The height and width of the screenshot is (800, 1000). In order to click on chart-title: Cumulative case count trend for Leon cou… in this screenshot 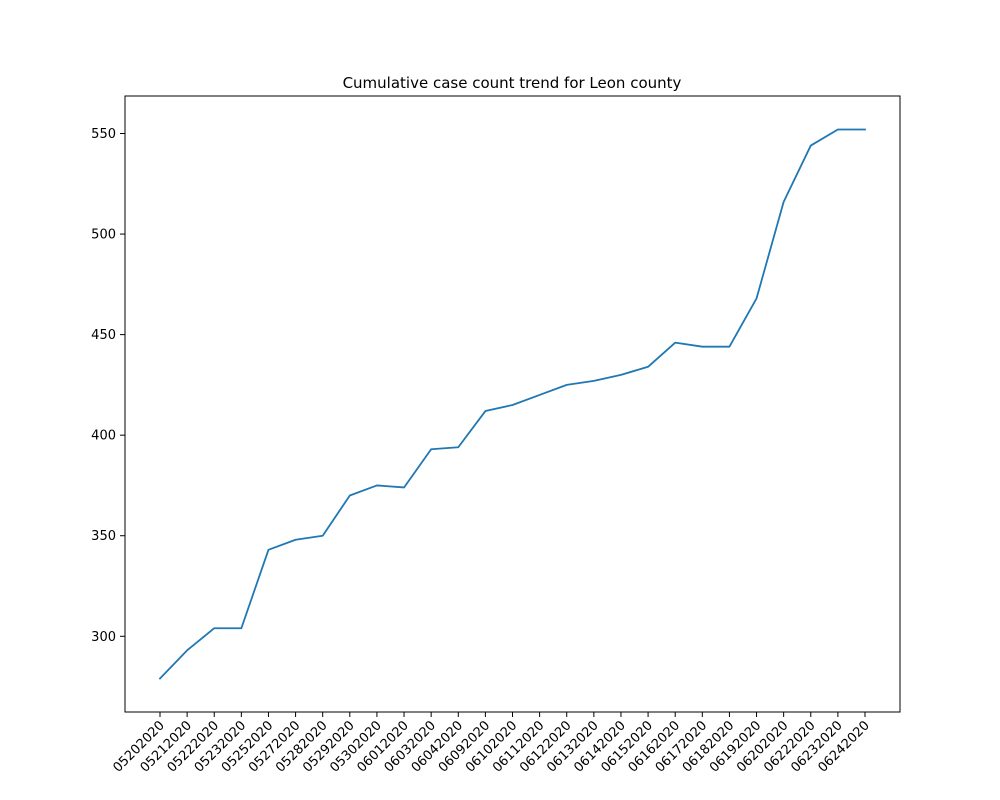, I will do `click(512, 83)`.